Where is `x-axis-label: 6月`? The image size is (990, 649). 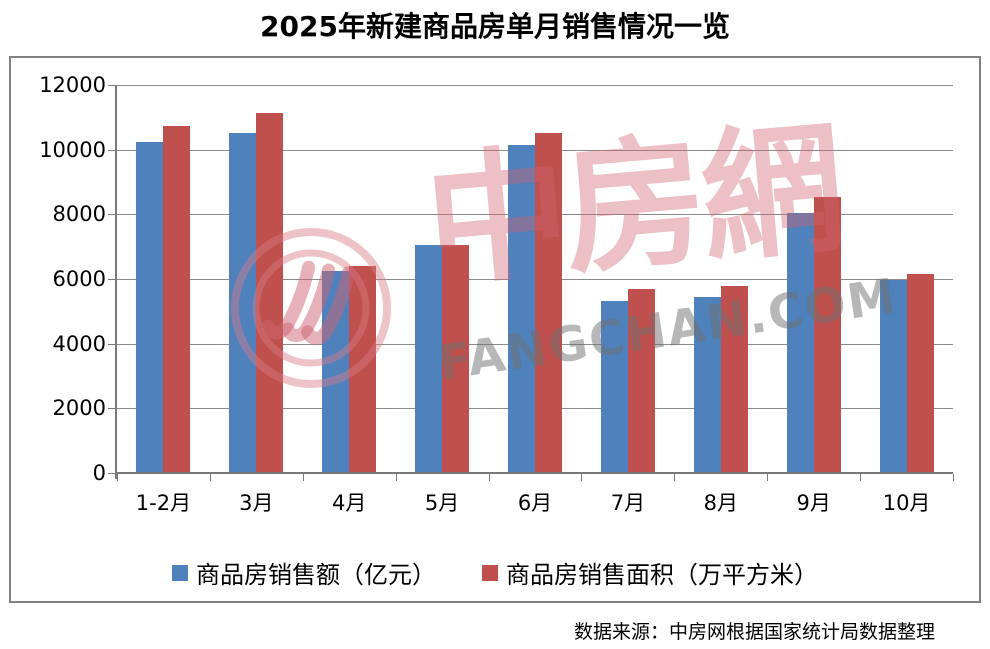 x-axis-label: 6月 is located at coordinates (535, 503).